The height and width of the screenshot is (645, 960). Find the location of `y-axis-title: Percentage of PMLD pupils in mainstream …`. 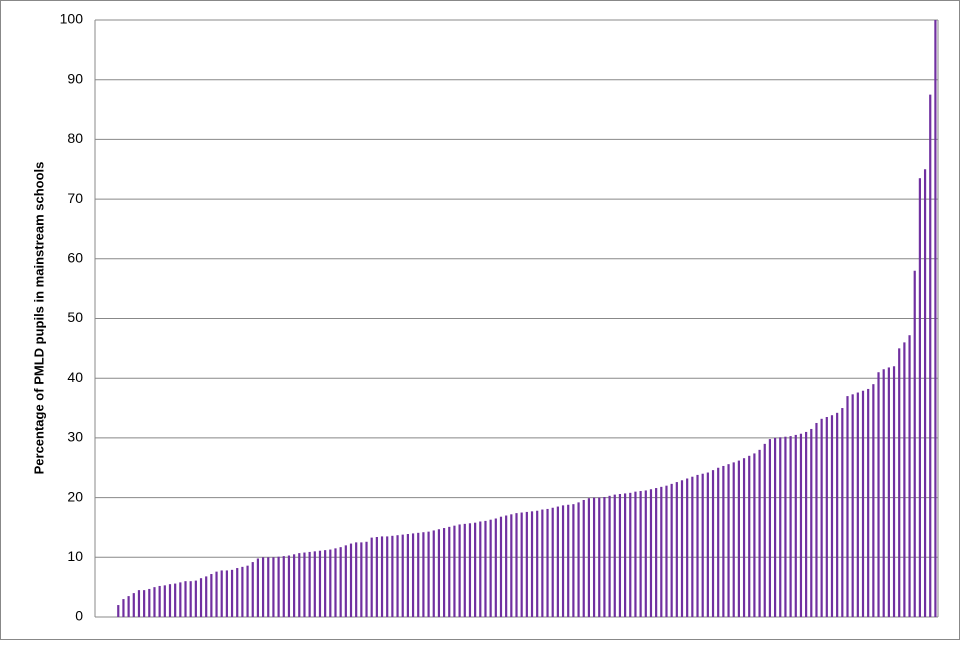

y-axis-title: Percentage of PMLD pupils in mainstream … is located at coordinates (38, 318).